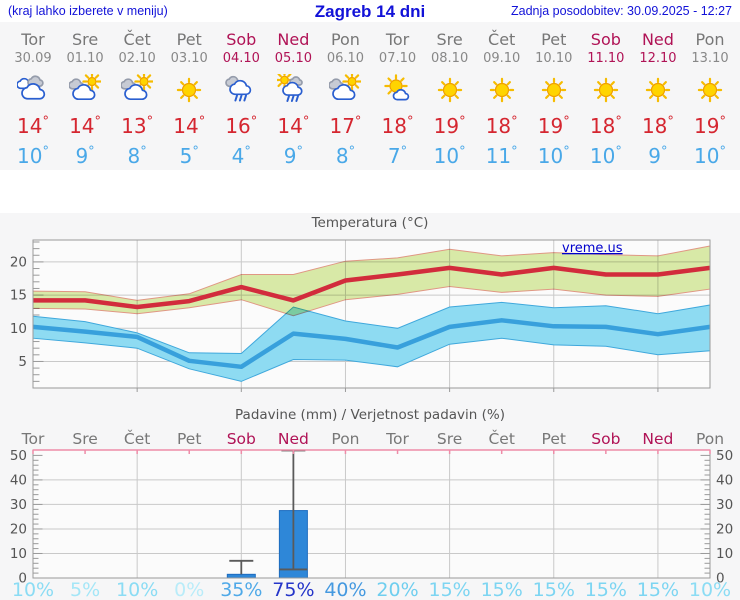 The image size is (740, 600). Describe the element at coordinates (657, 439) in the screenshot. I see `precip-day-label: Ned` at that location.